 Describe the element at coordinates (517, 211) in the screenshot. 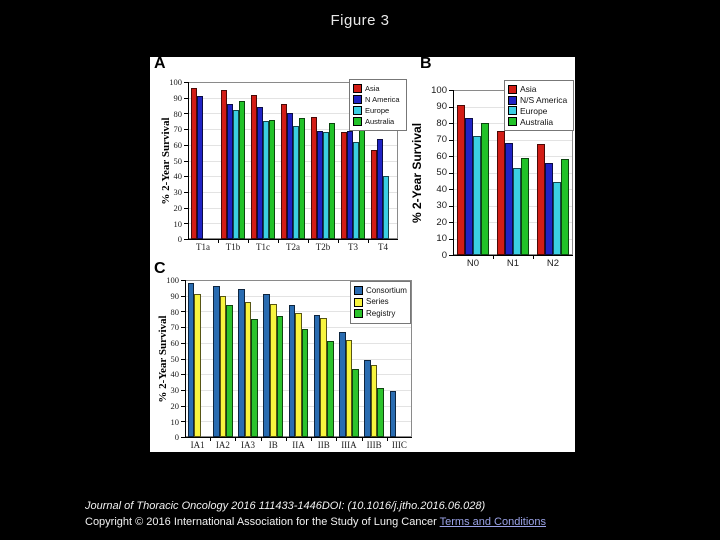

I see `bar-europe-n1` at that location.